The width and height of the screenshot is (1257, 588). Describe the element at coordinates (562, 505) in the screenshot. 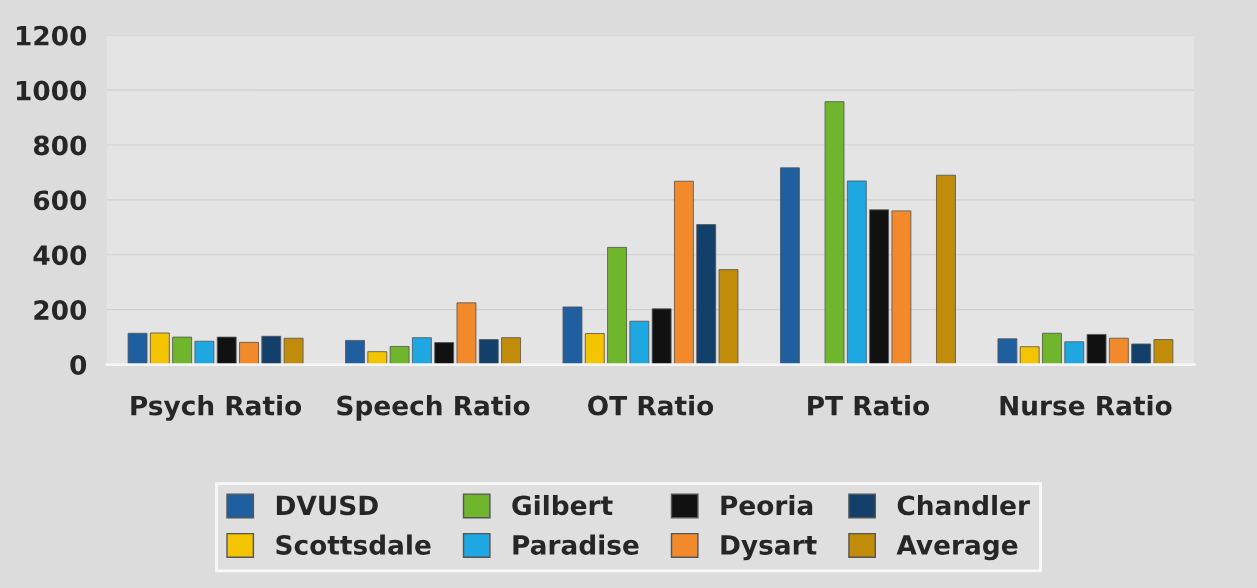

I see `legend-label: Gilbert` at that location.